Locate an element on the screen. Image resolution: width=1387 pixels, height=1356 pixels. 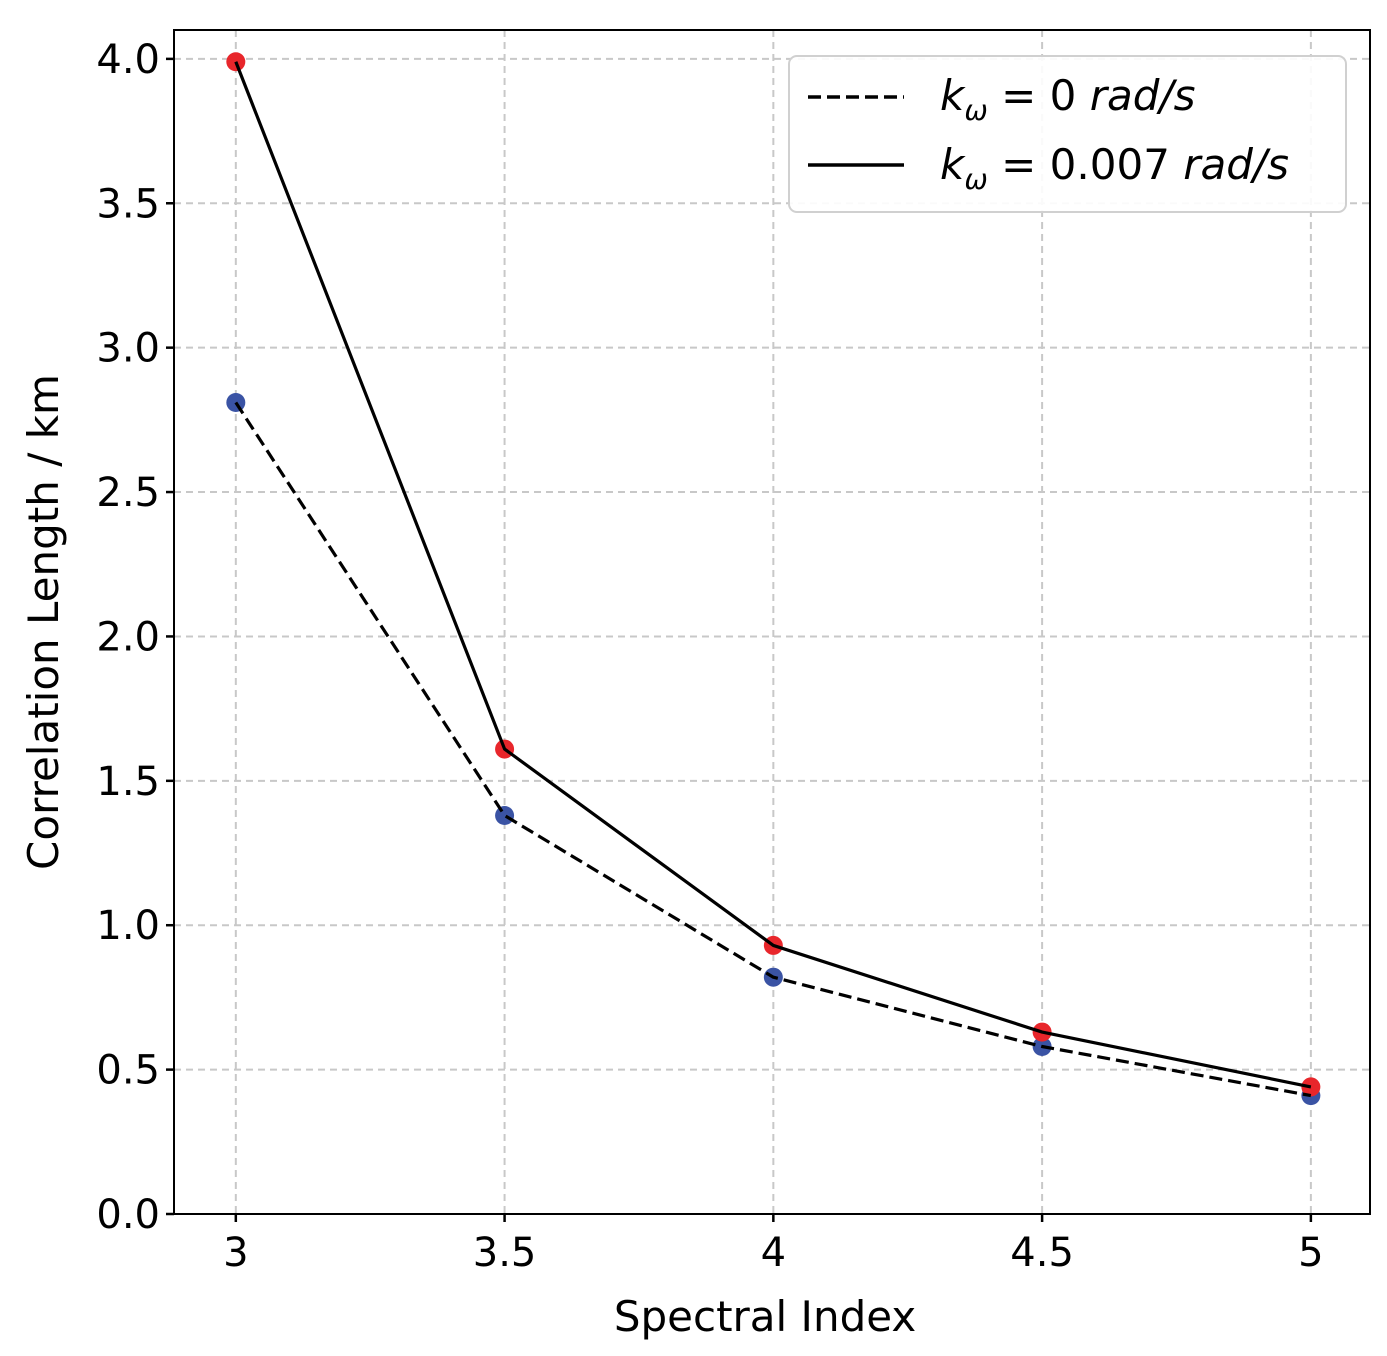
legend-entry-0: kω = 0 rad/s is located at coordinates (1067, 99).